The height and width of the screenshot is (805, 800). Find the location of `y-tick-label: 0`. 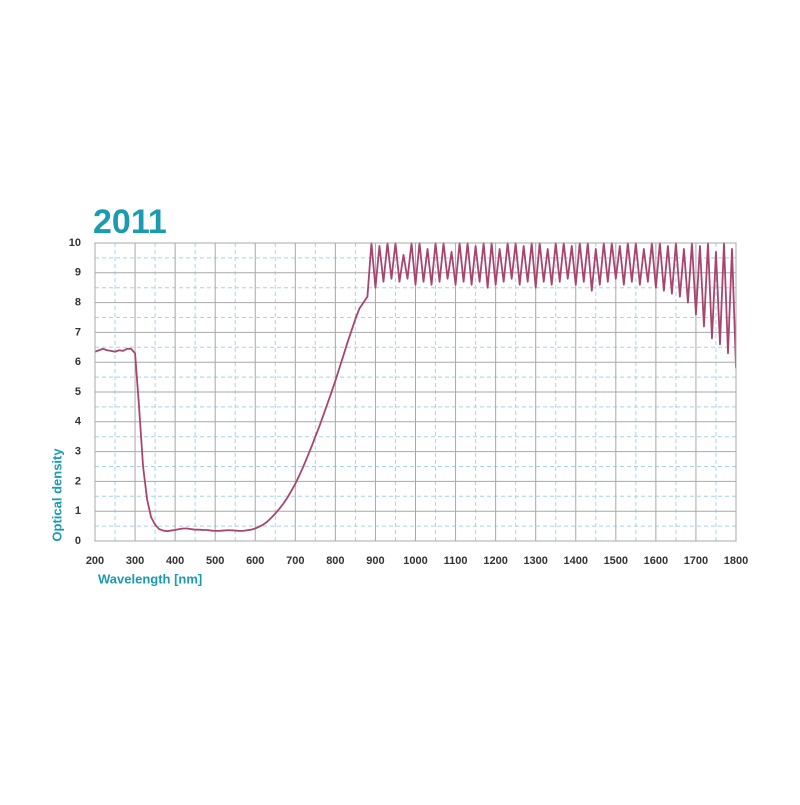

y-tick-label: 0 is located at coordinates (78, 541).